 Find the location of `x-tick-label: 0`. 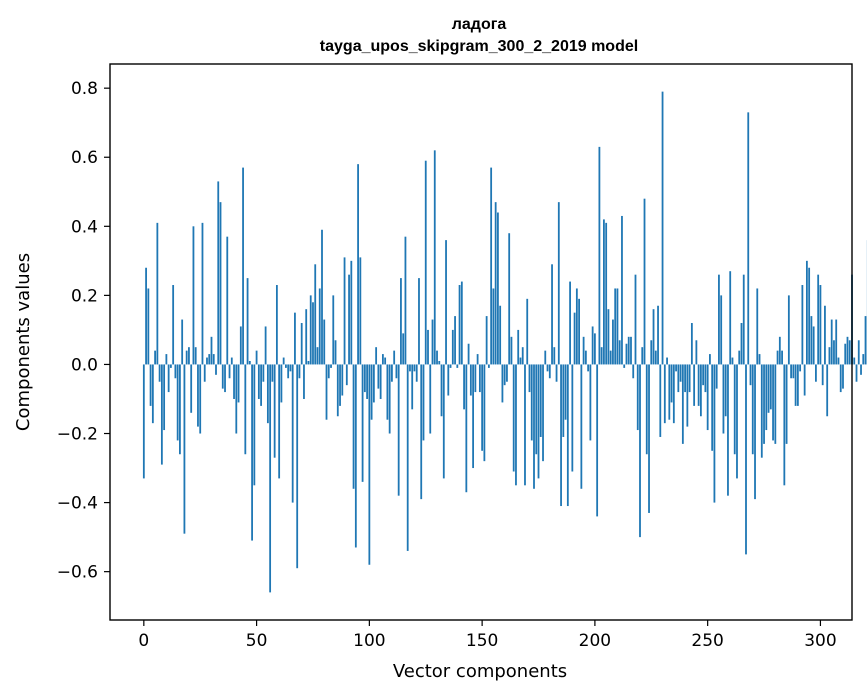

x-tick-label: 0 is located at coordinates (143, 641).